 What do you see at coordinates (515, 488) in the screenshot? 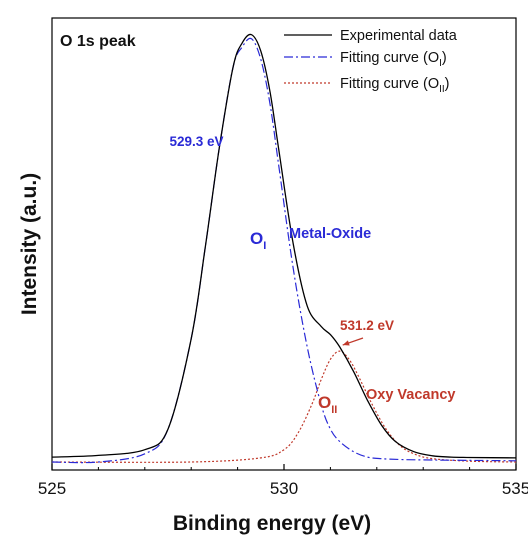
I see `x-tick-label-535: 535` at bounding box center [515, 488].